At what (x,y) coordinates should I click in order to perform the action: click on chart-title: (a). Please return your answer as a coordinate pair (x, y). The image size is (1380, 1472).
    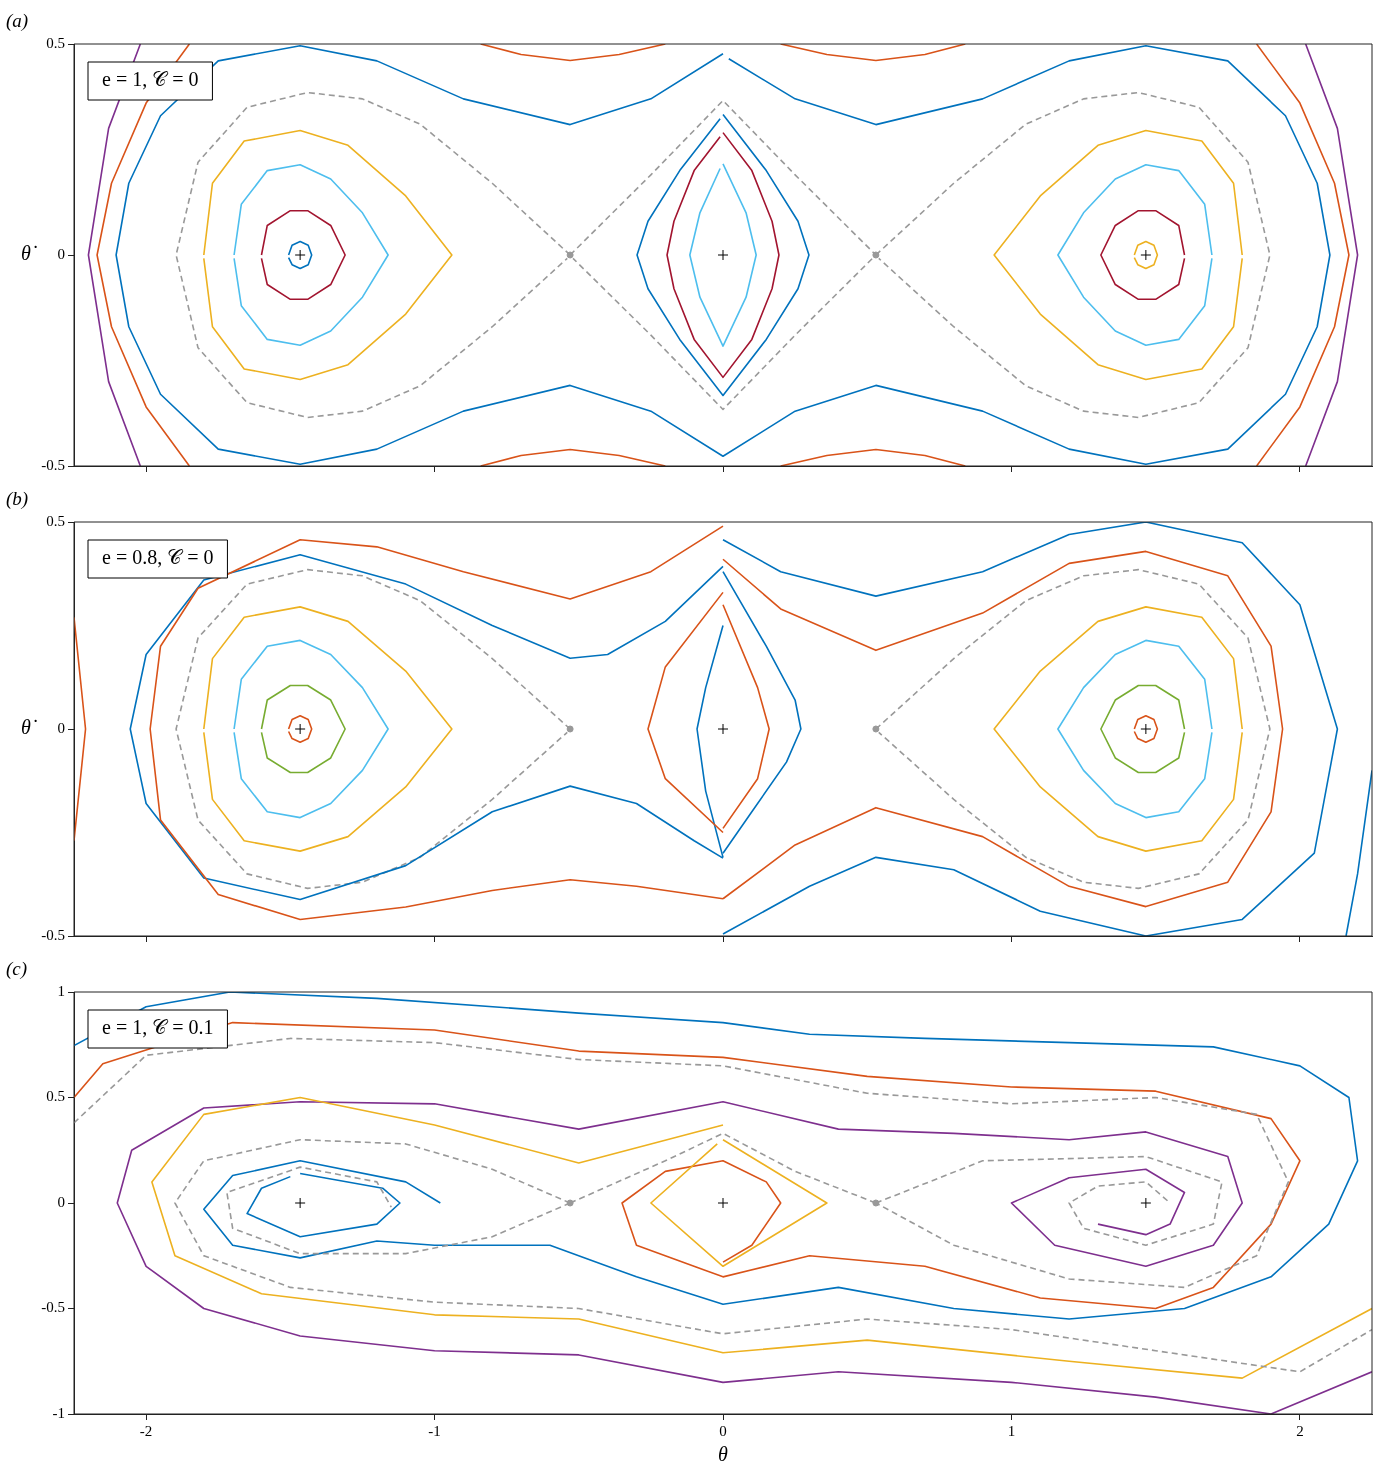
    Looking at the image, I should click on (17, 21).